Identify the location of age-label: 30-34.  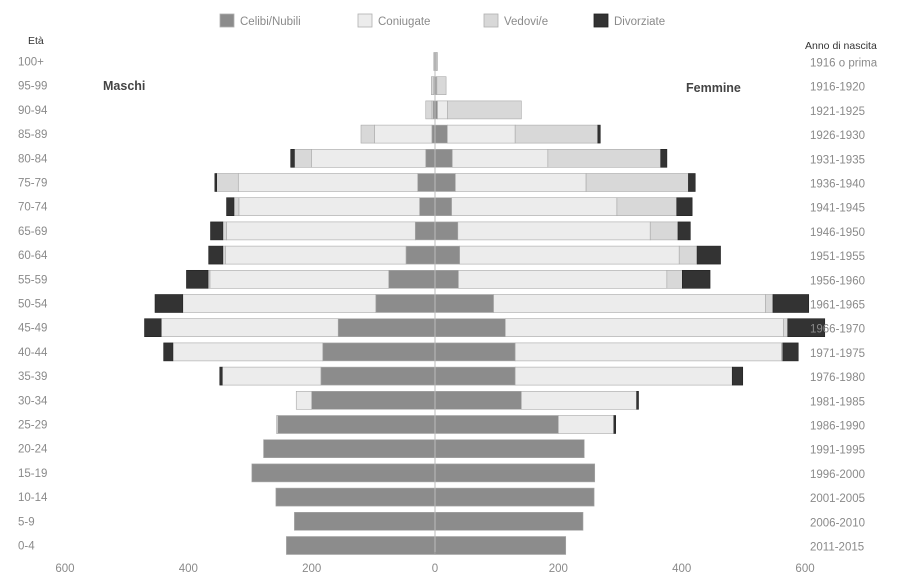
(33, 401).